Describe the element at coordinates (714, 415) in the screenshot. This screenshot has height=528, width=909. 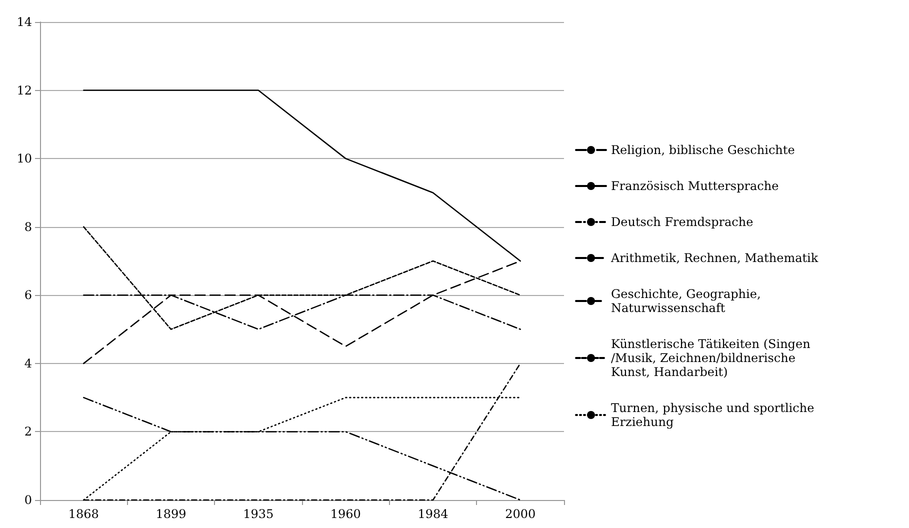
I see `legend-label: Turnen, physische und sportliche Erziehung` at that location.